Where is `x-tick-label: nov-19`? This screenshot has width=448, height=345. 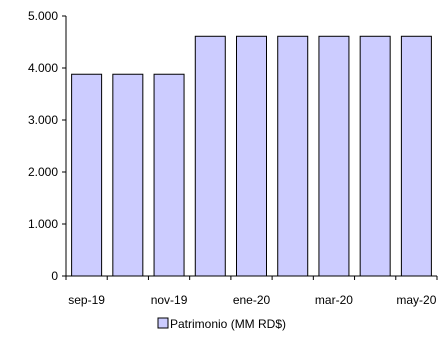 x-tick-label: nov-19 is located at coordinates (169, 300).